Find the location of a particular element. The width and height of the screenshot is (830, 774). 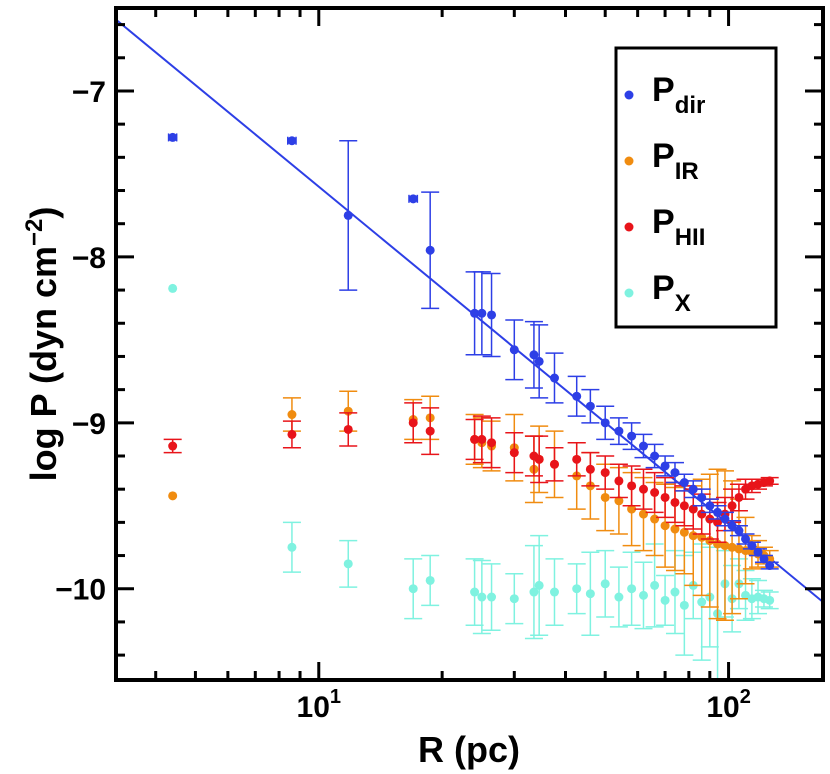

x-tick-exponent: 2 is located at coordinates (745, 697).